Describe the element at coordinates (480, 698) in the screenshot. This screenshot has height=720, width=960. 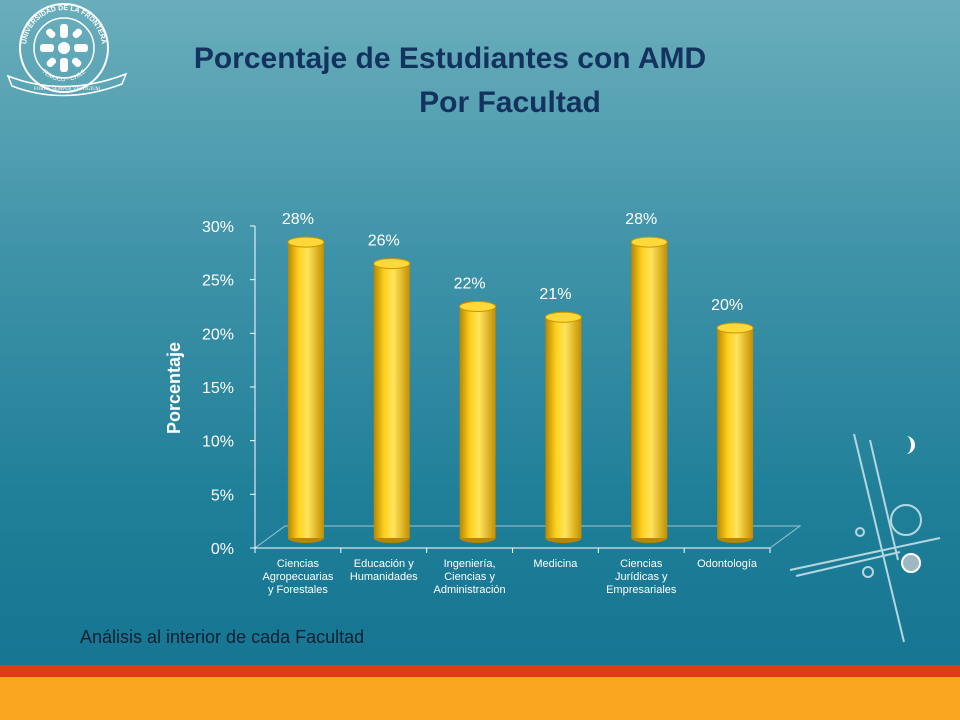
I see `footer-band-orange` at that location.